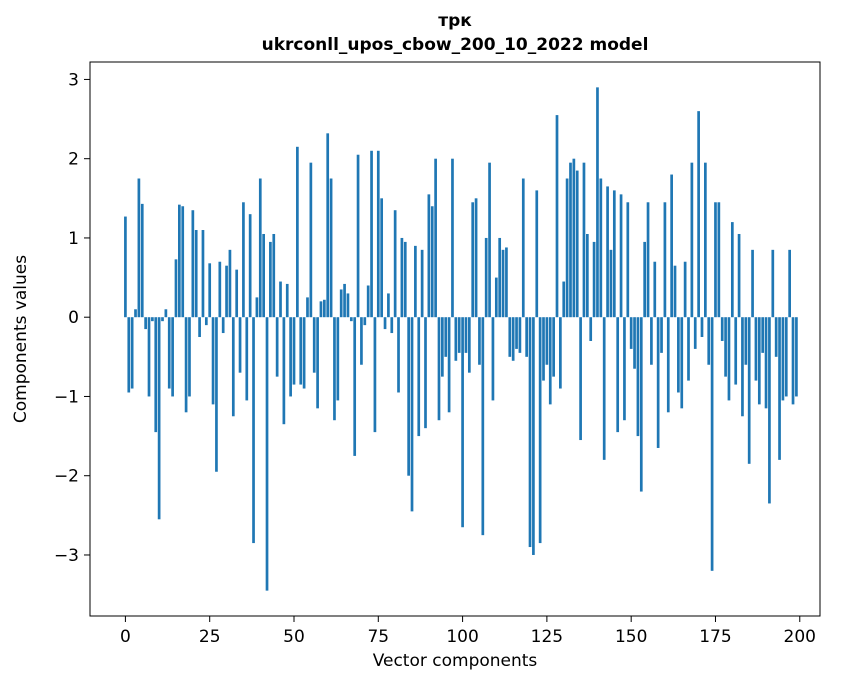 Image resolution: width=847 pixels, height=696 pixels. What do you see at coordinates (294, 637) in the screenshot?
I see `x-tick-label: 50` at bounding box center [294, 637].